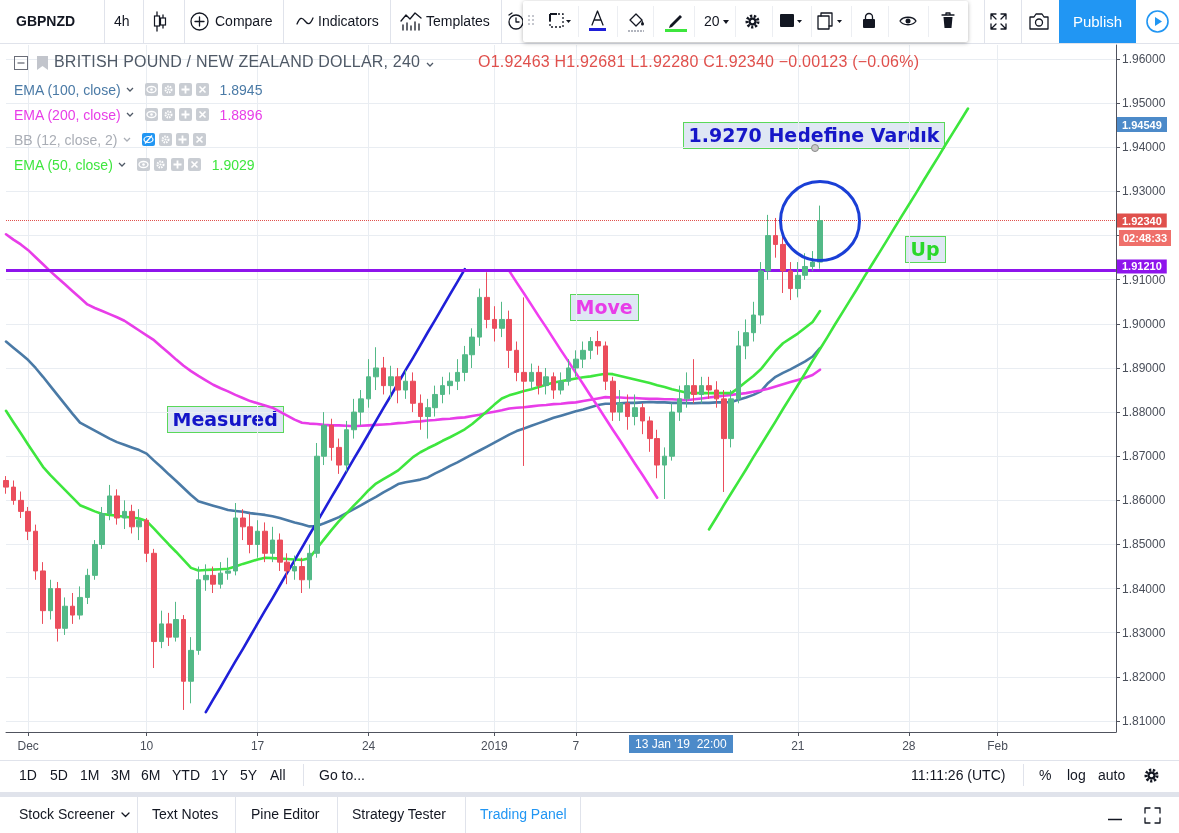  I want to click on text: EMA (100, close), so click(67, 89).